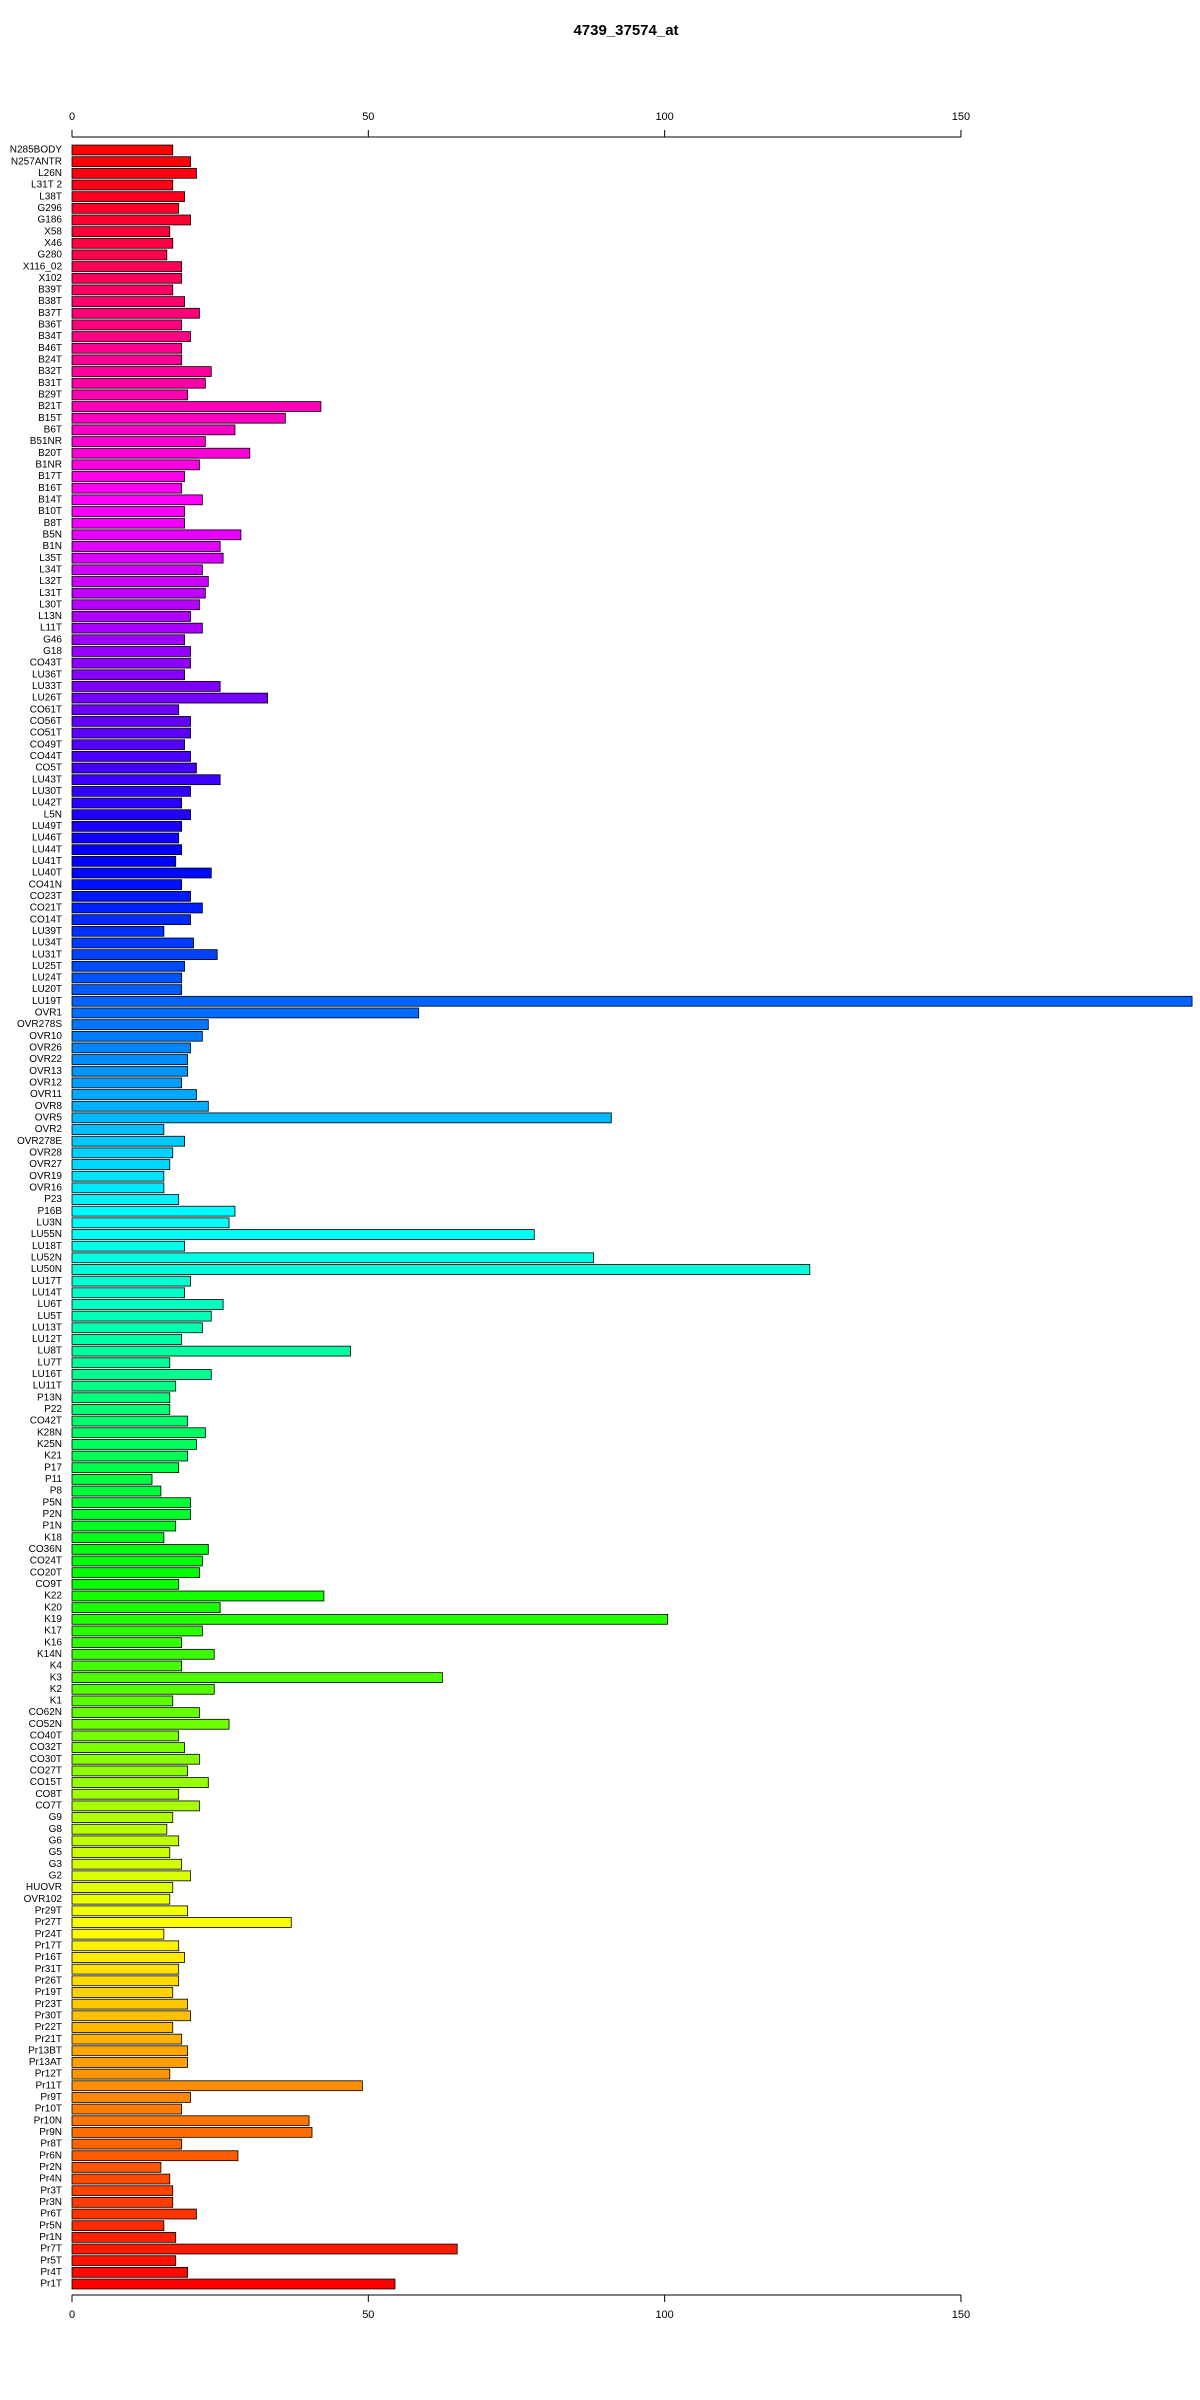 The width and height of the screenshot is (1200, 2400). What do you see at coordinates (51, 2249) in the screenshot?
I see `category-label: Pr7T` at bounding box center [51, 2249].